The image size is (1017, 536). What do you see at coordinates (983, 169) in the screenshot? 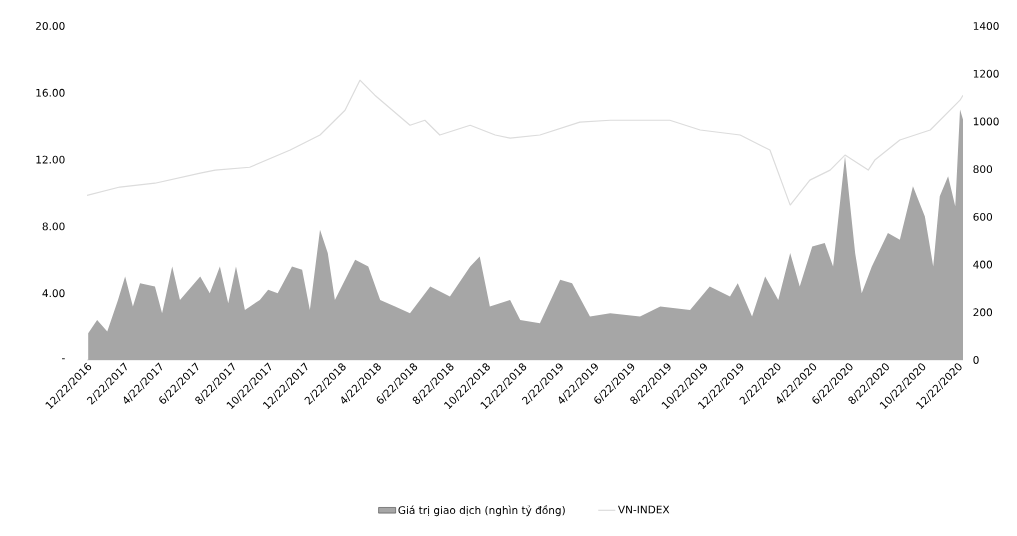
I see `y2-tick-label: 800` at bounding box center [983, 169].